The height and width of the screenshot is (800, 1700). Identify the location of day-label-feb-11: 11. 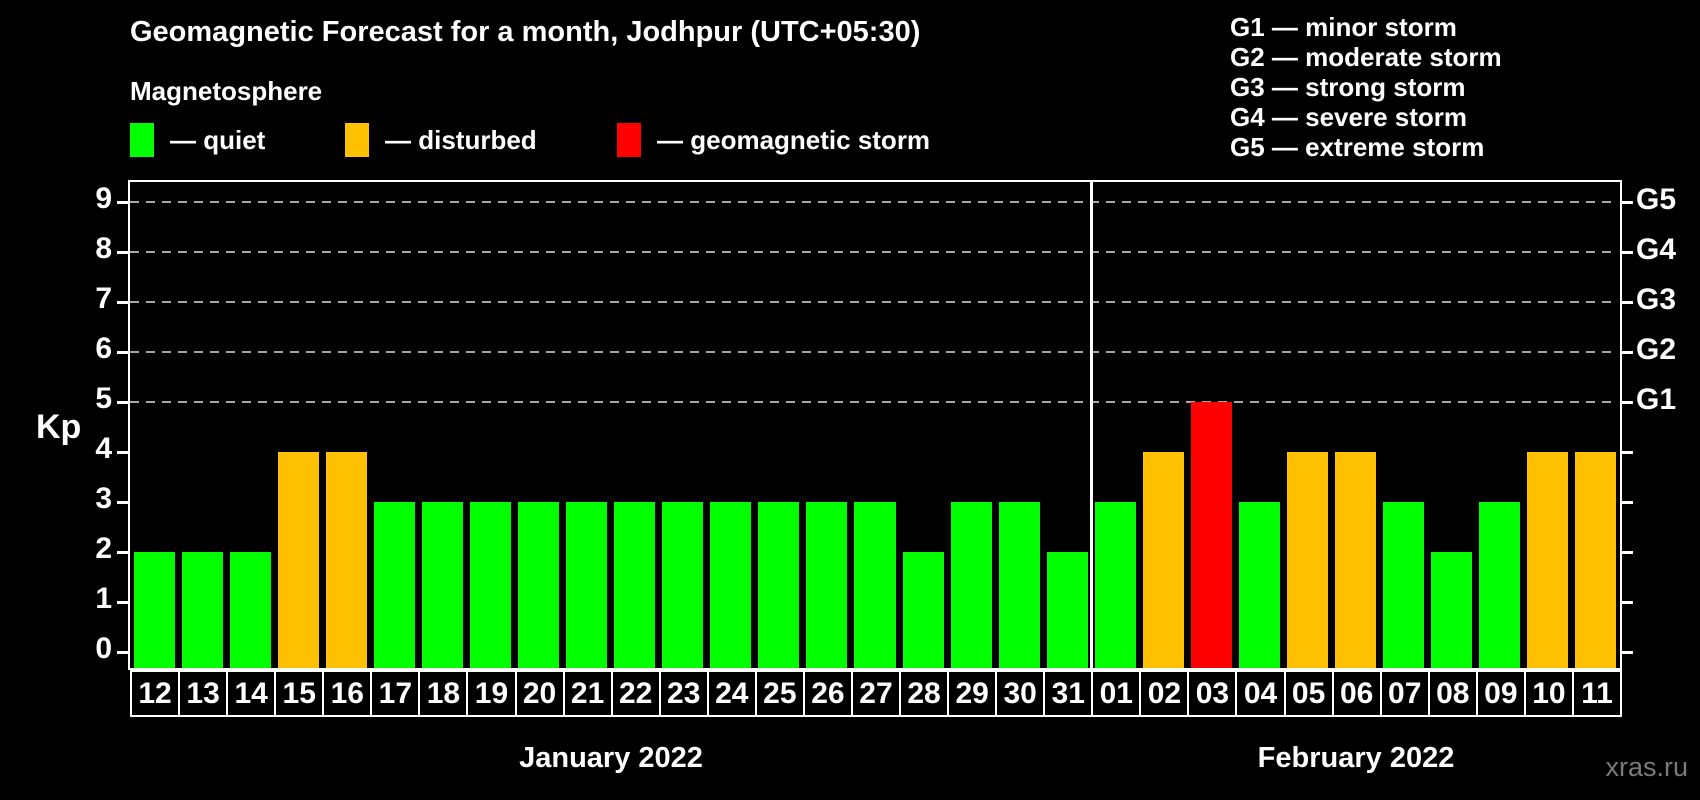
(1596, 693).